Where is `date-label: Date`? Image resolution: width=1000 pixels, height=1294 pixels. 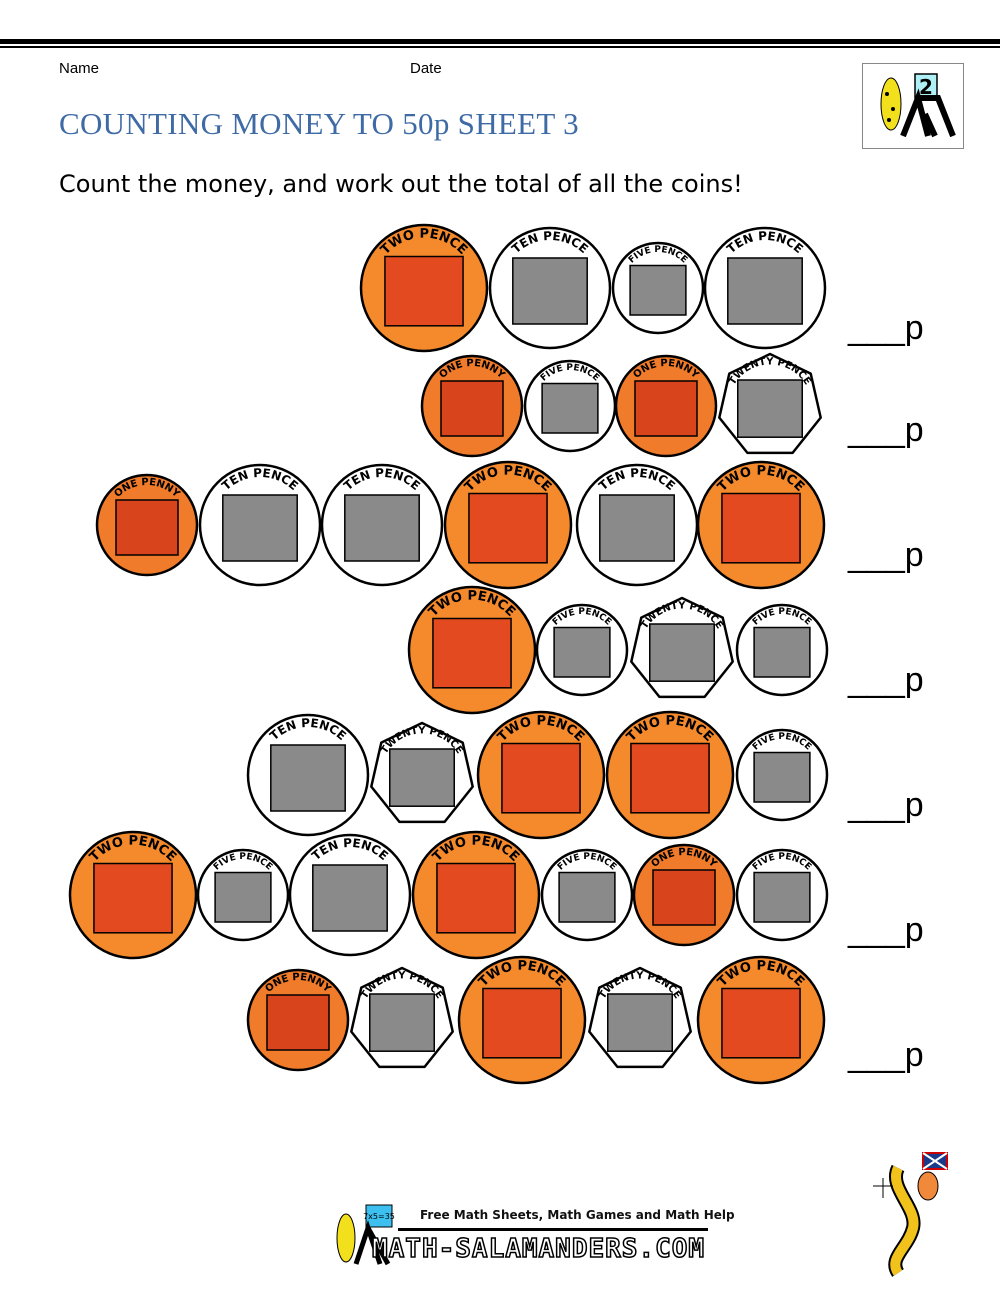 date-label: Date is located at coordinates (426, 68).